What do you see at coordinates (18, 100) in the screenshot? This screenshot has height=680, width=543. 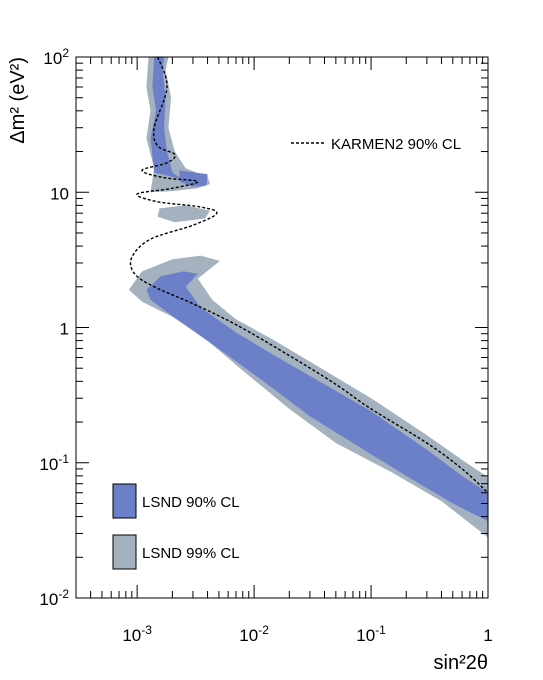 I see `y-axis-title: Δm² (eV²)` at bounding box center [18, 100].